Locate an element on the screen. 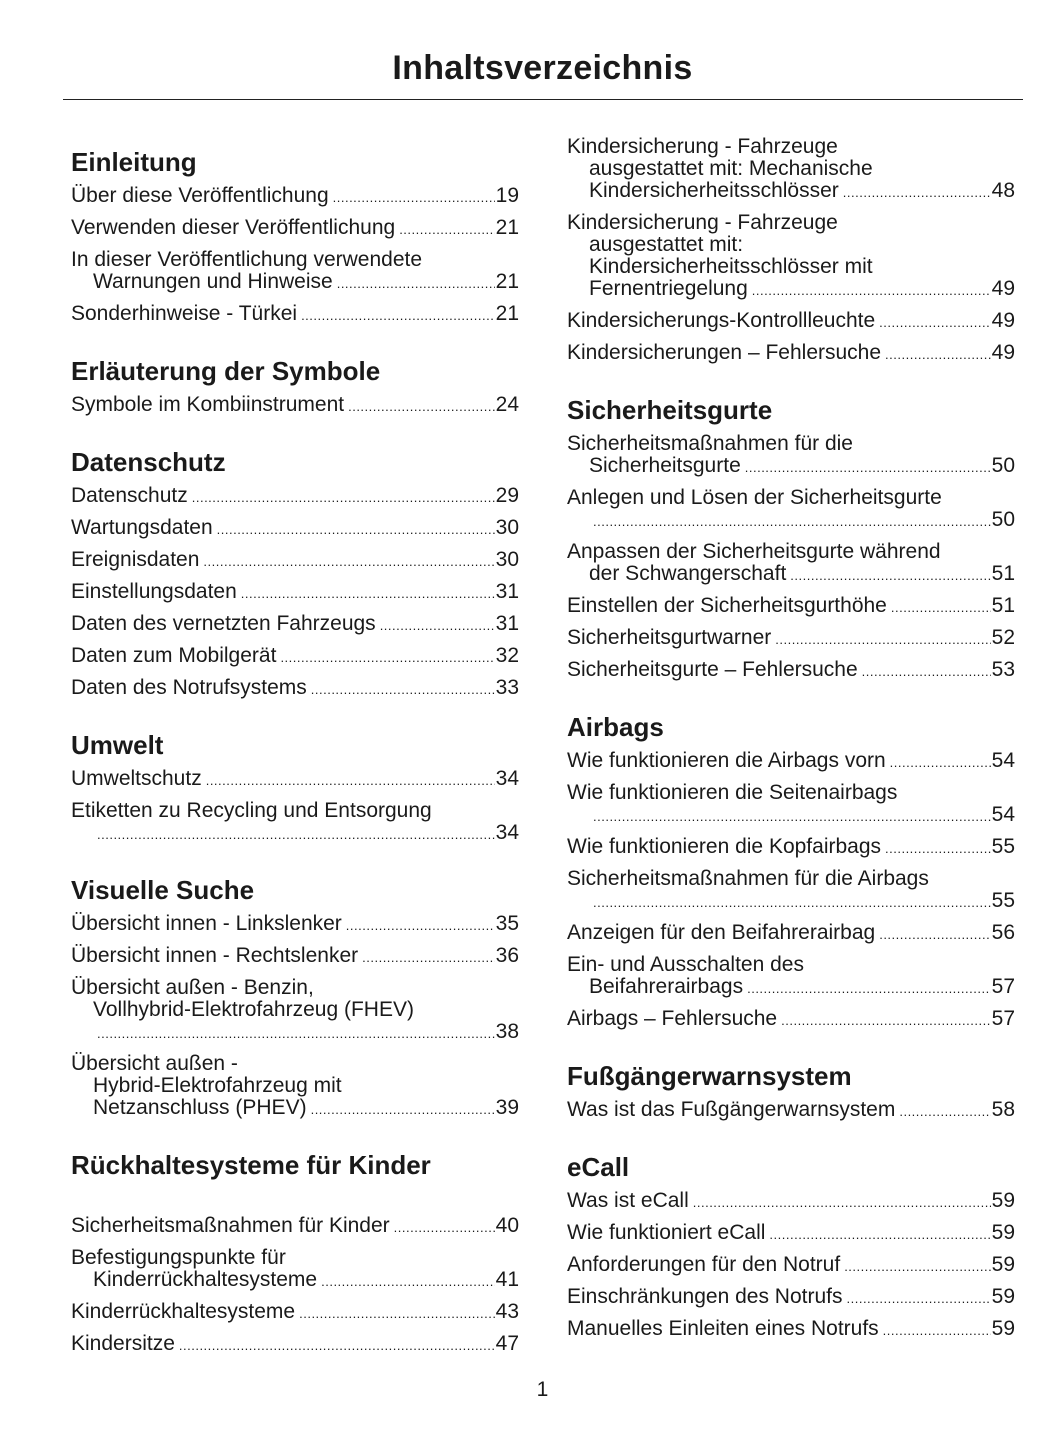 The image size is (1055, 1448). toc-page-number: 40 is located at coordinates (507, 1225).